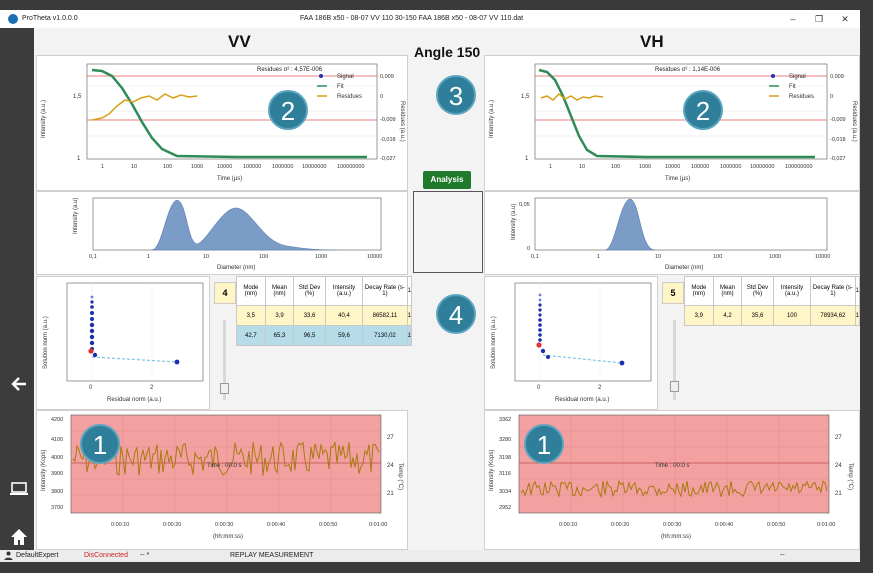  What do you see at coordinates (582, 167) in the screenshot?
I see `vh-corr-xtick: 10` at bounding box center [582, 167].